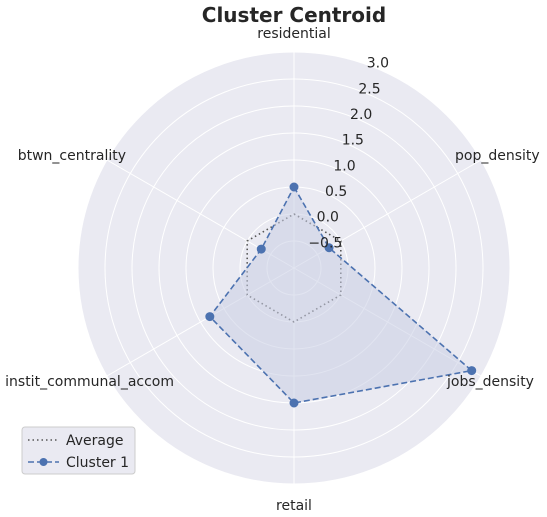 The image size is (547, 517). What do you see at coordinates (89, 382) in the screenshot?
I see `axis-label-instit-communal-accom: instit_communal_accom` at bounding box center [89, 382].